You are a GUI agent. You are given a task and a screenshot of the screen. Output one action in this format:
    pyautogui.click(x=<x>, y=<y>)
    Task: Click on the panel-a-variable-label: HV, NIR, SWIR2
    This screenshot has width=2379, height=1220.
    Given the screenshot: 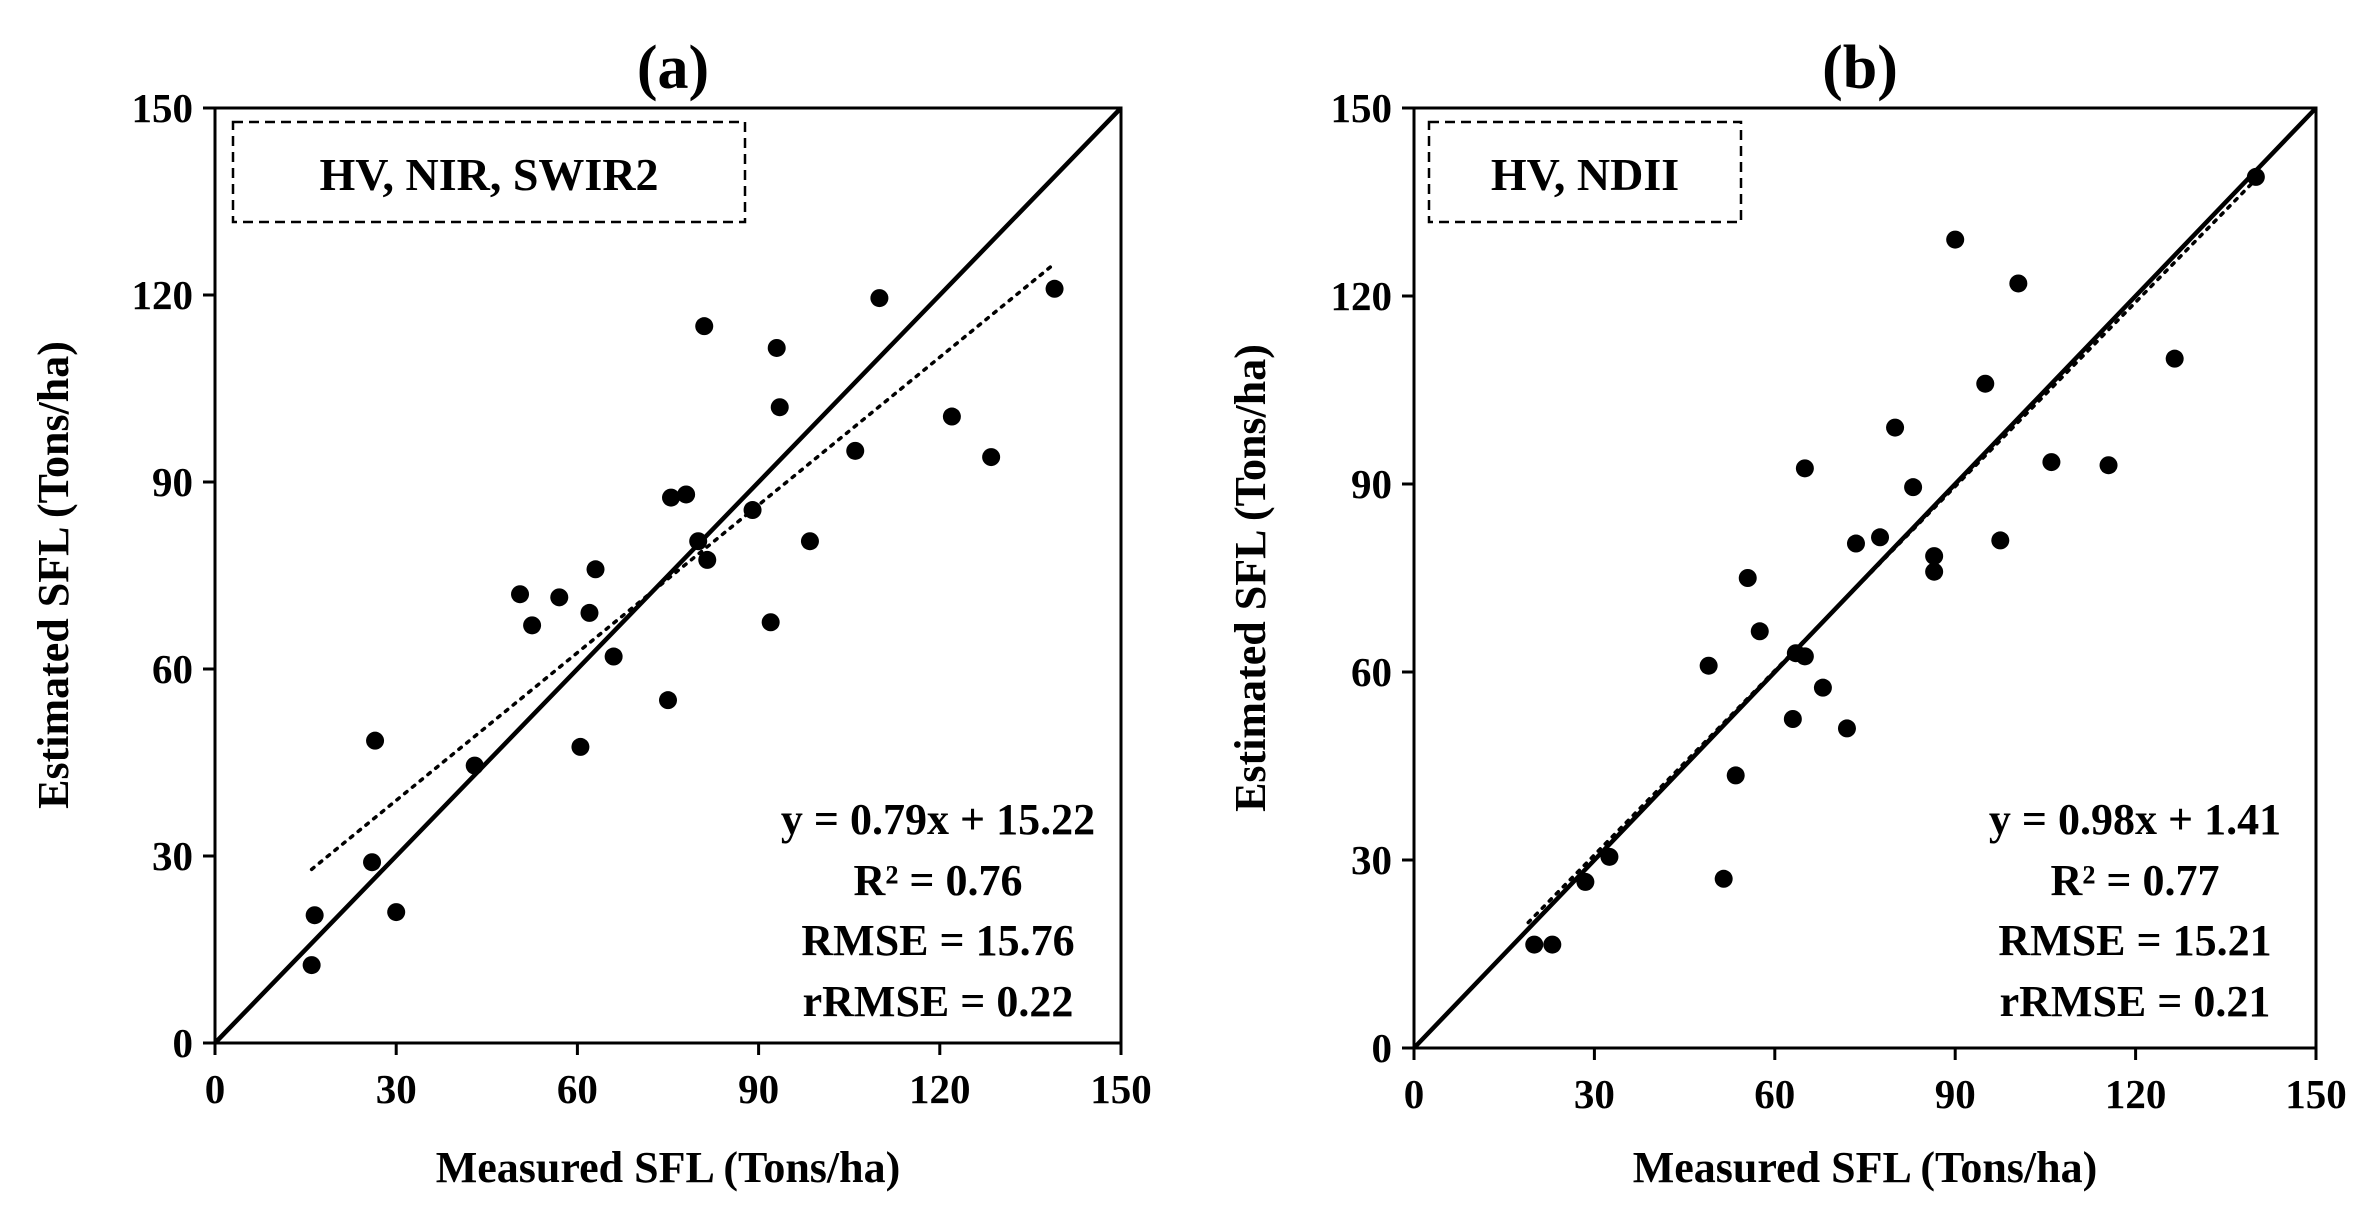 What is the action you would take?
    pyautogui.click(x=488, y=174)
    